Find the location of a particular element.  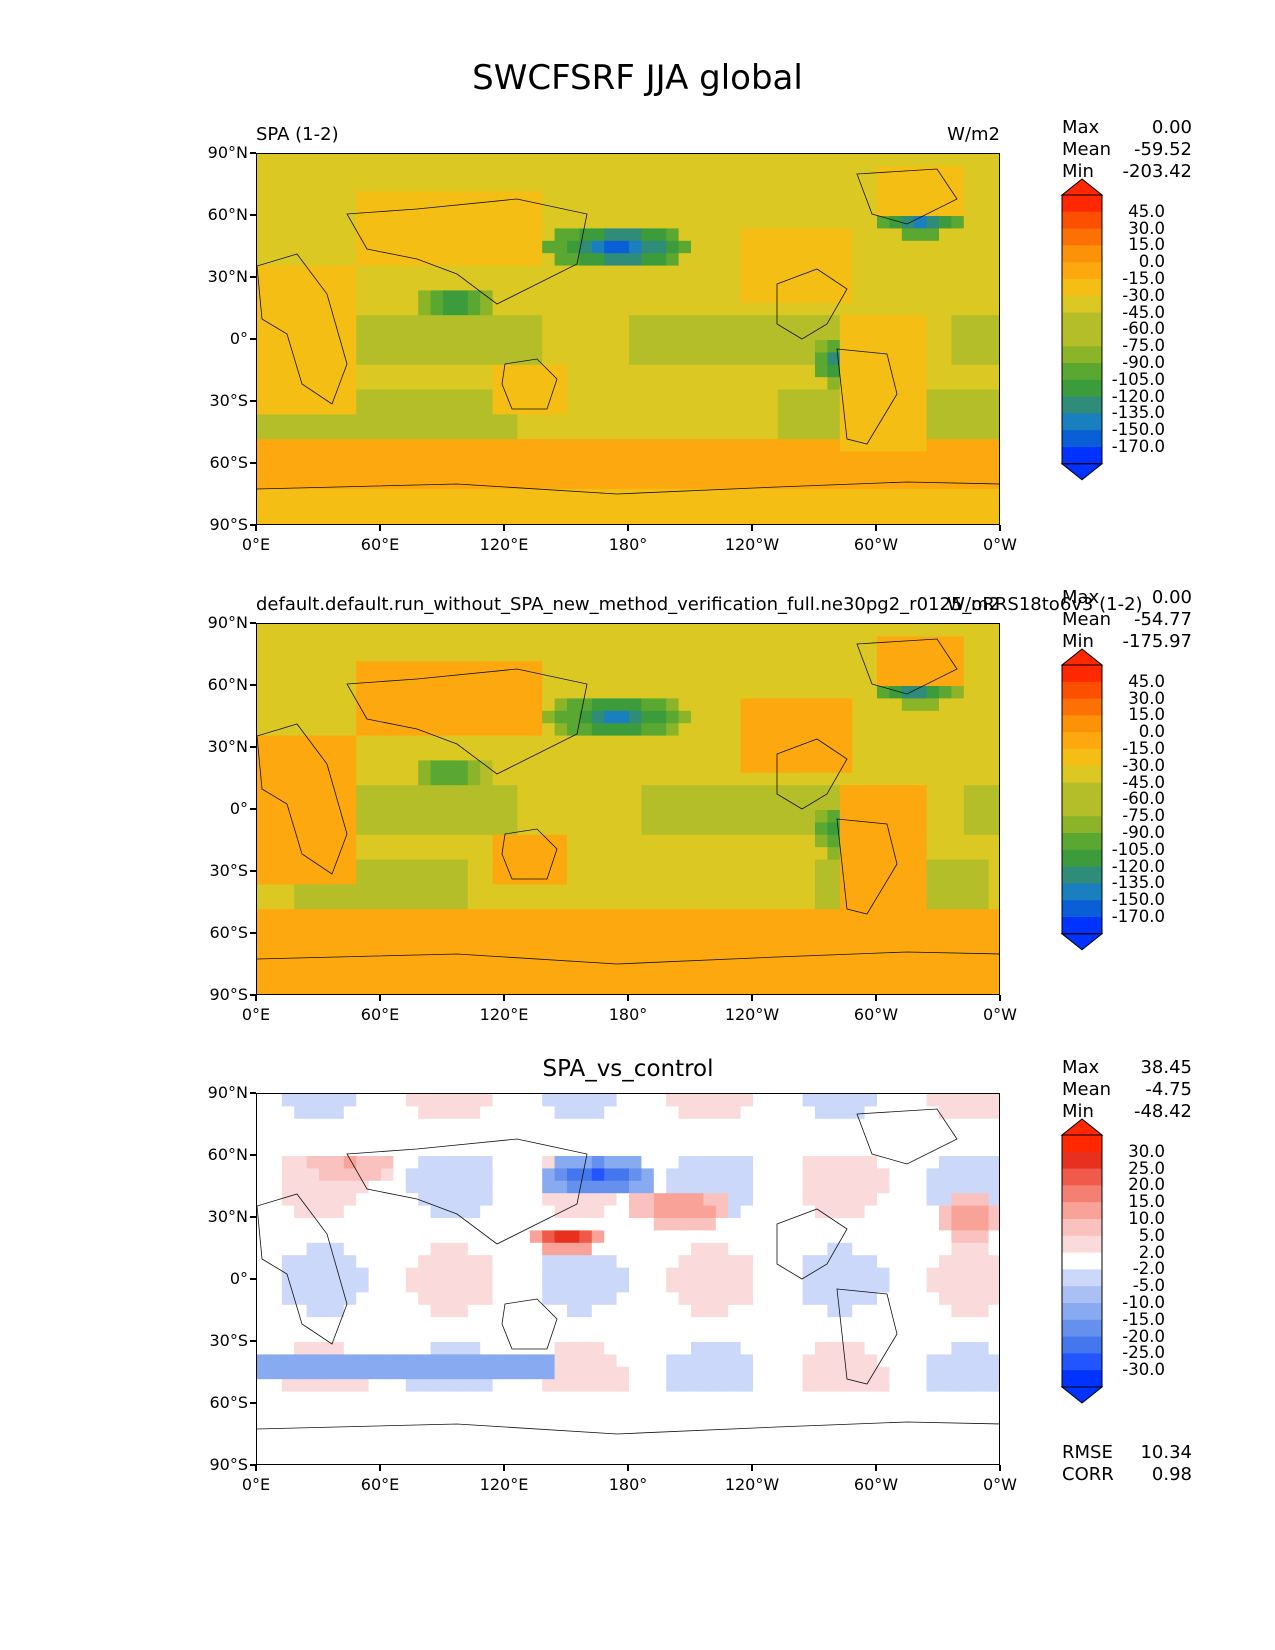

coastline is located at coordinates (907, 196).